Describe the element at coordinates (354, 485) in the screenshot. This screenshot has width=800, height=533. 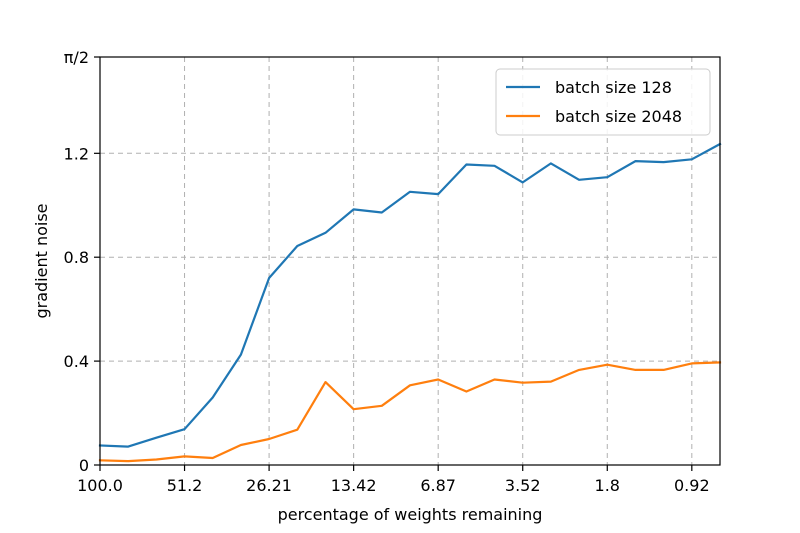
I see `x-tick-label: 13.42` at that location.